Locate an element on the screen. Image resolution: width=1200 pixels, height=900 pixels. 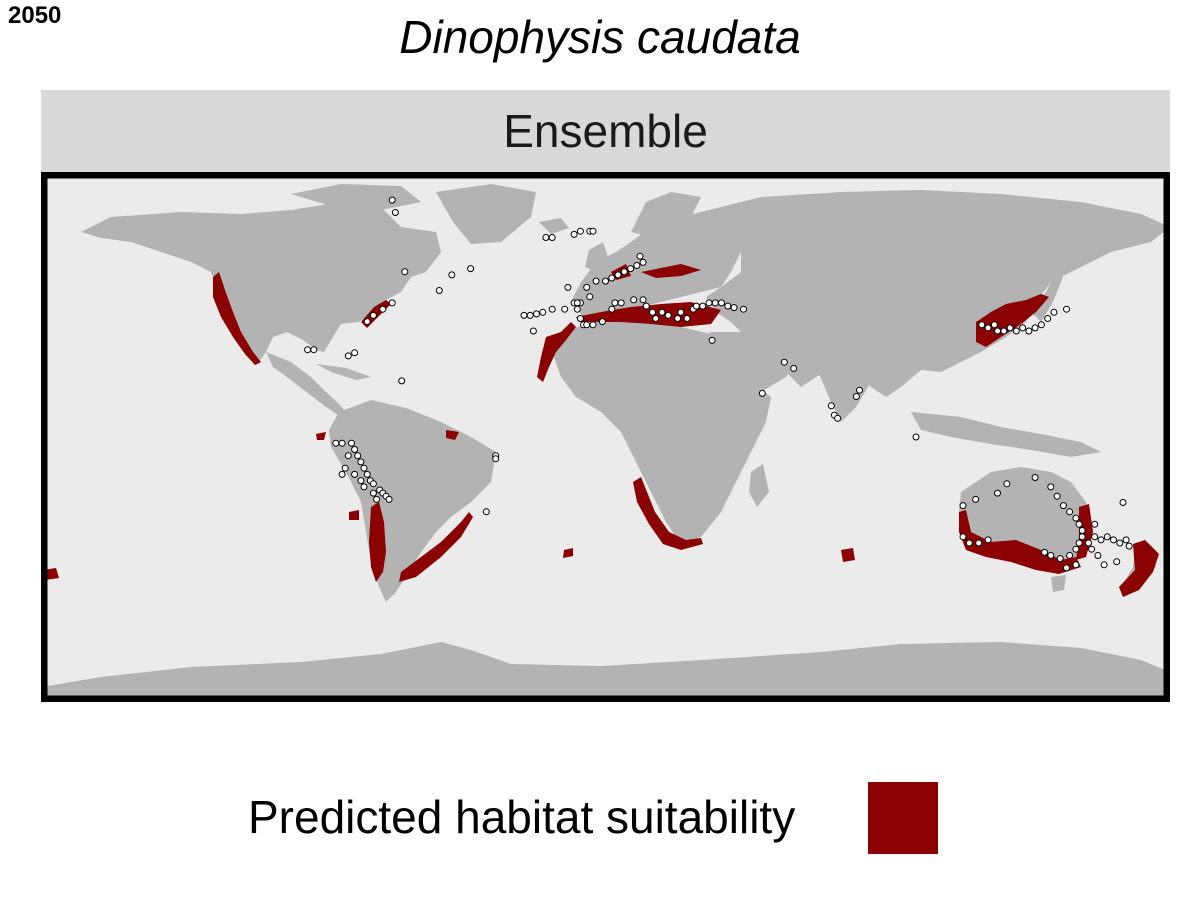
panel-strip-label: Ensemble is located at coordinates (605, 131).